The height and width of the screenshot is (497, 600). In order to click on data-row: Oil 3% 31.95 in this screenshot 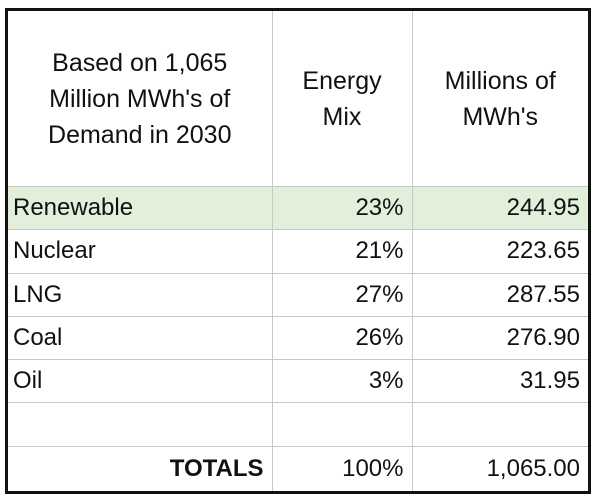, I will do `click(298, 381)`.